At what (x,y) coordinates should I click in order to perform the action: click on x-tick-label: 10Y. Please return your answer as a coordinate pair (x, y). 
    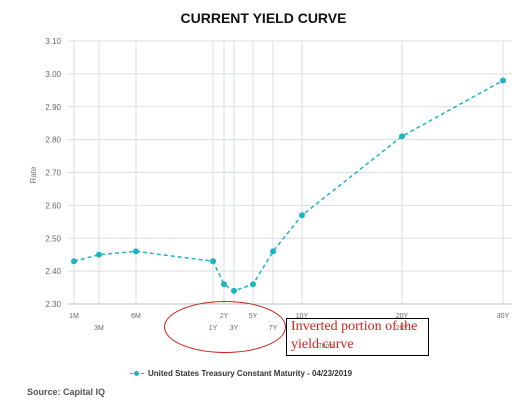
    Looking at the image, I should click on (302, 316).